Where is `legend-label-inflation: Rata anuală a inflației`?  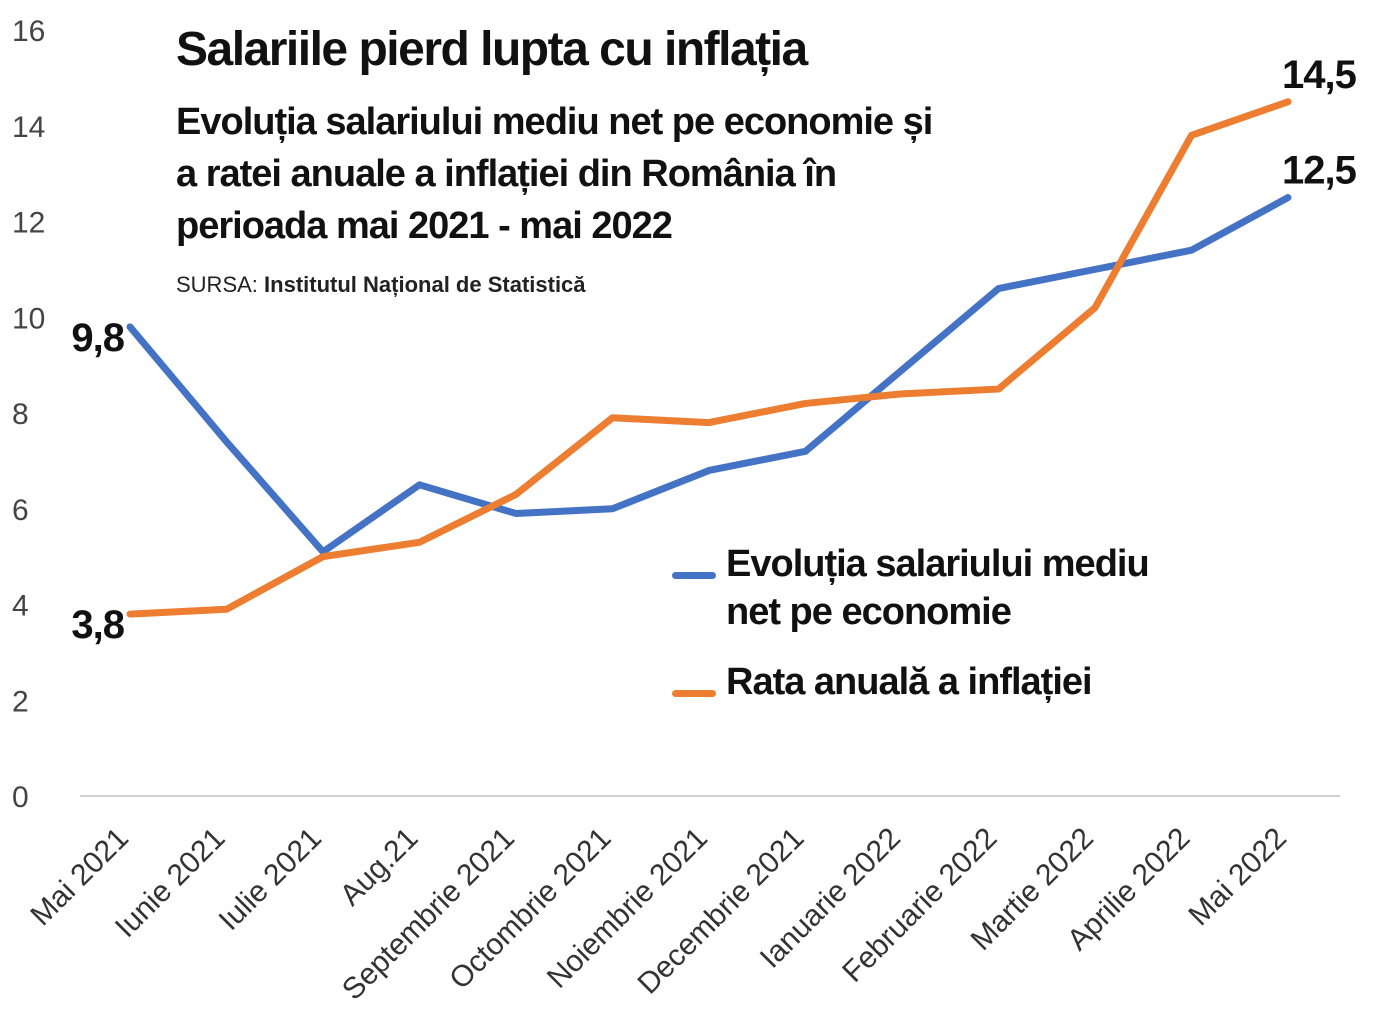
legend-label-inflation: Rata anuală a inflației is located at coordinates (909, 682).